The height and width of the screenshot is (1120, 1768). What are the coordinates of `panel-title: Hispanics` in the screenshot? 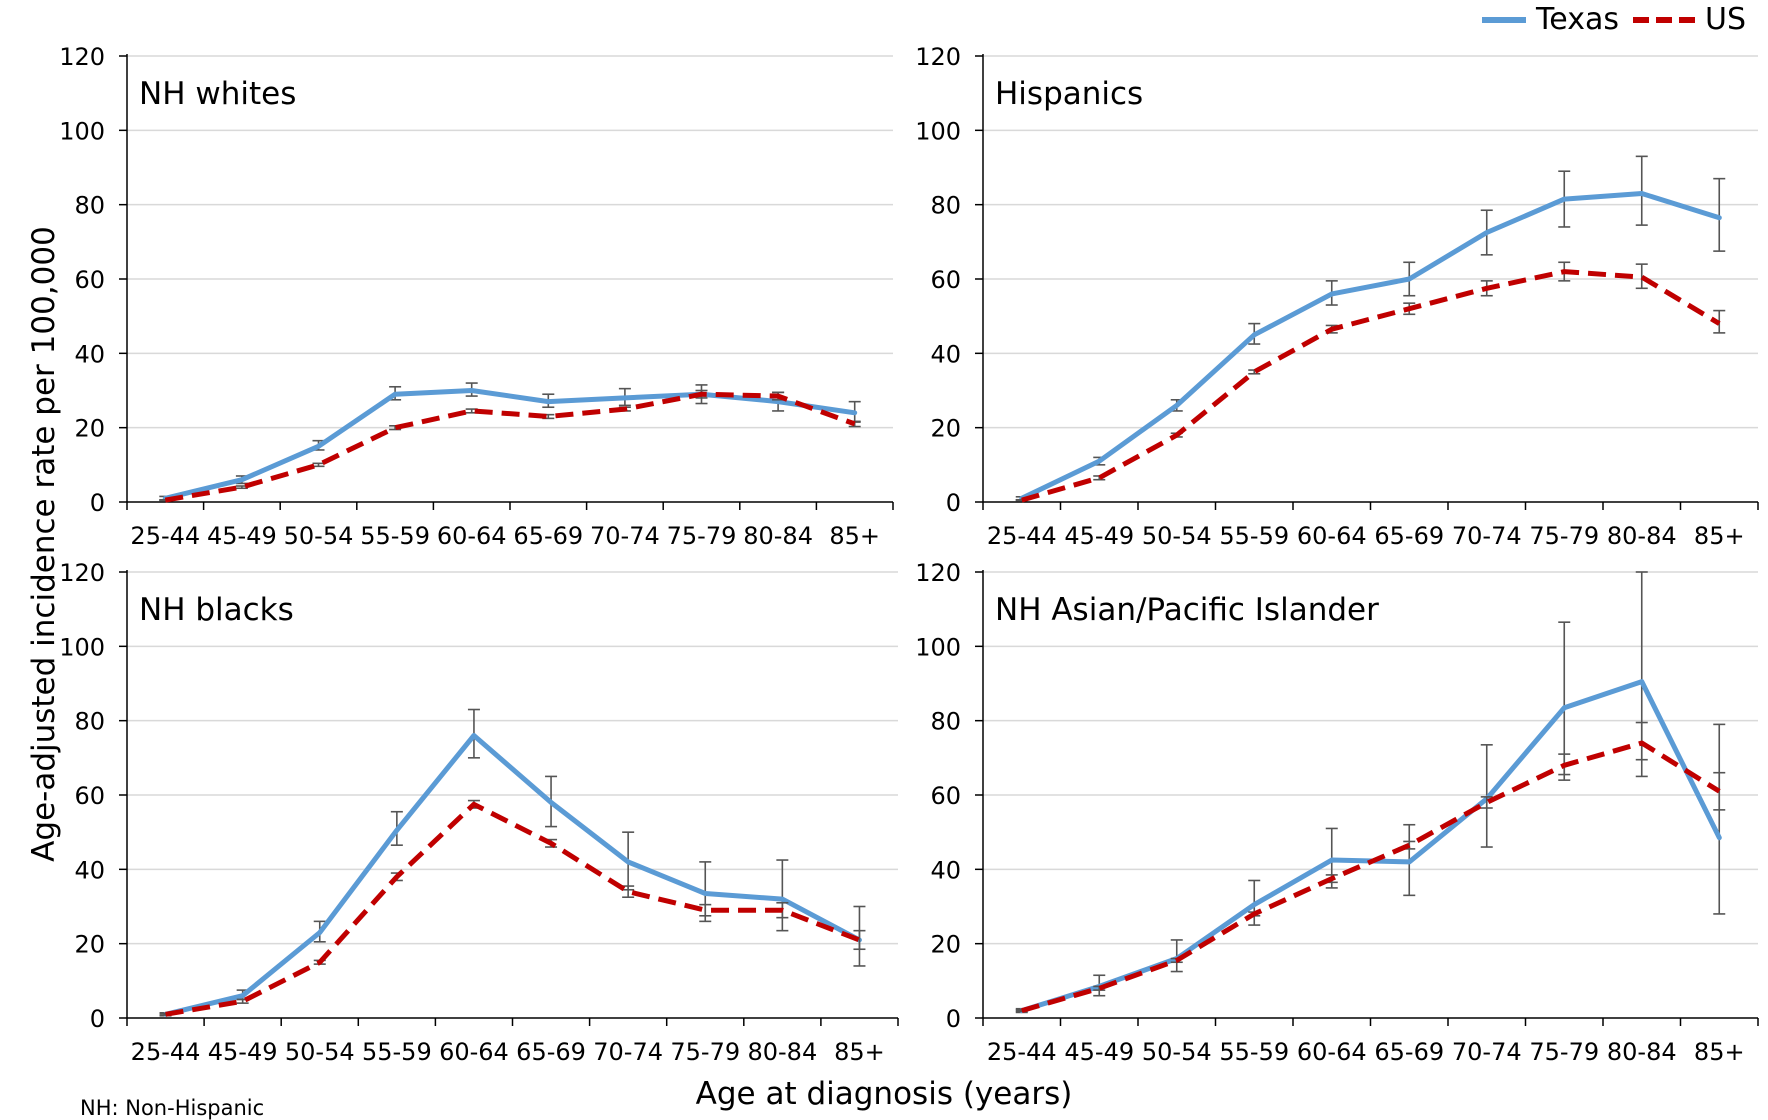 It's located at (1069, 94).